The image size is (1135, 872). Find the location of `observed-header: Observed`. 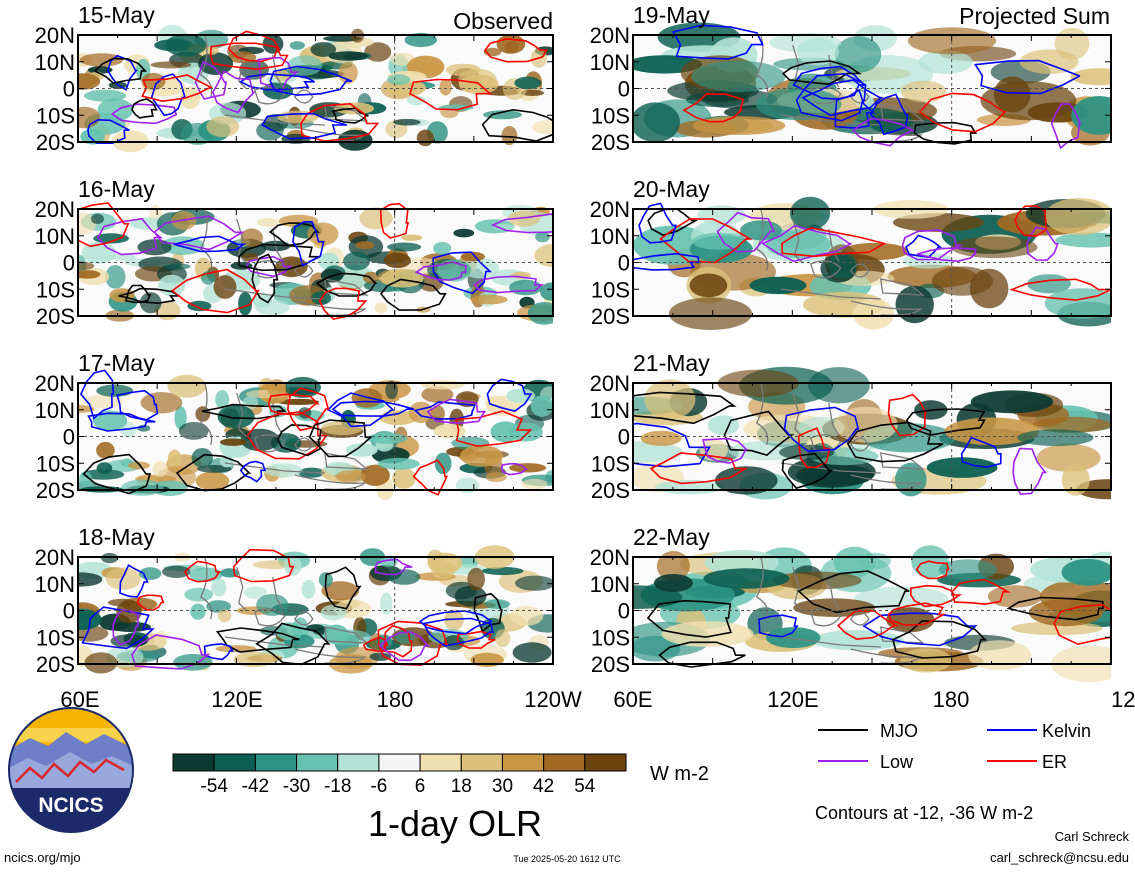

observed-header: Observed is located at coordinates (503, 21).